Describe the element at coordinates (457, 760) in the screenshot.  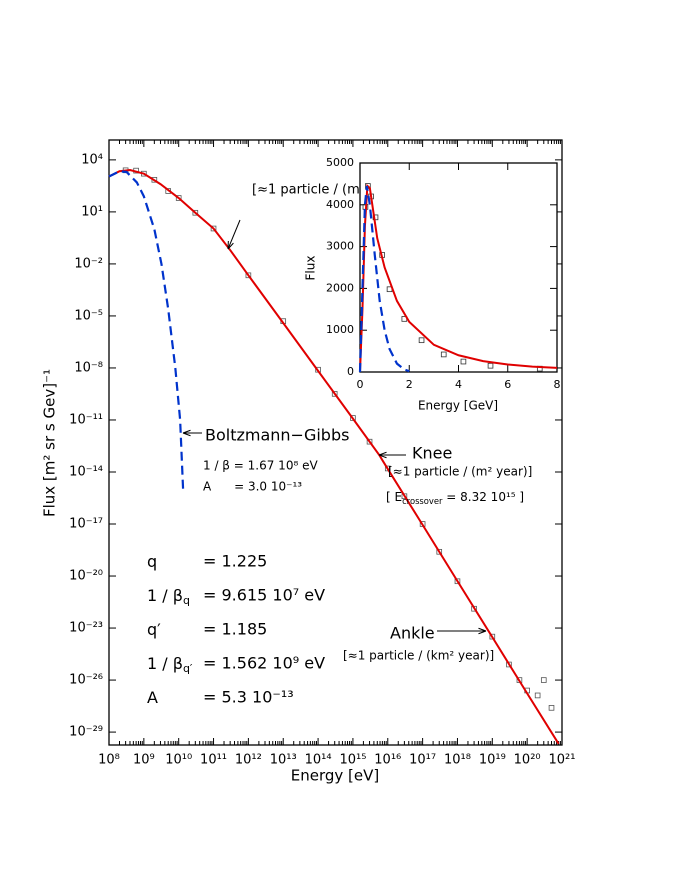
I see `x-tick-label: 10¹⁸` at that location.